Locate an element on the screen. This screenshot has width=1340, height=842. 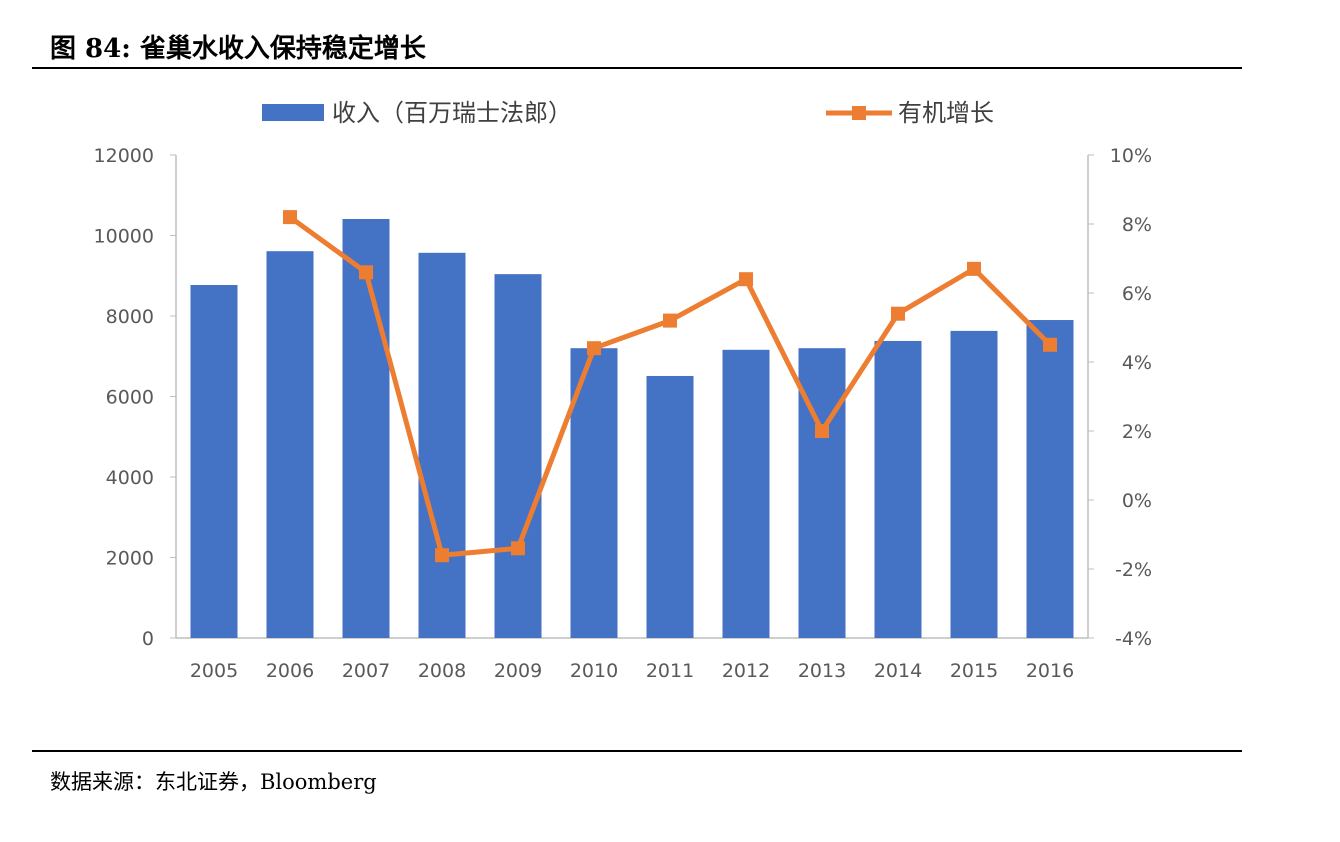
left-tick-label: 12000 is located at coordinates (124, 156).